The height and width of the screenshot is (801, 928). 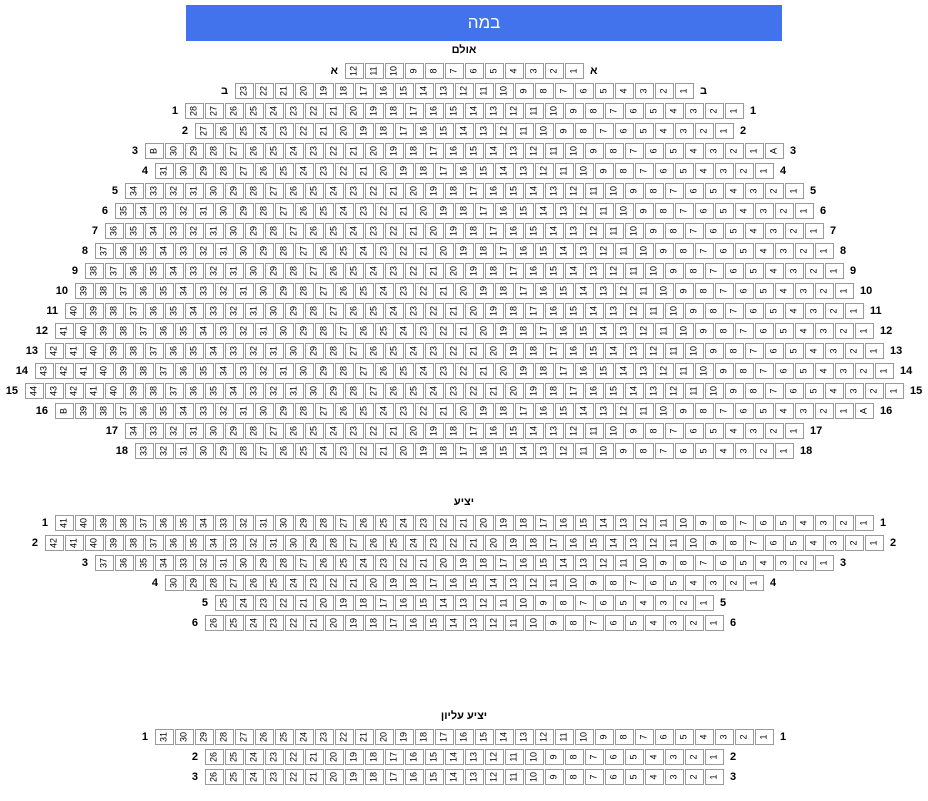 What do you see at coordinates (404, 331) in the screenshot?
I see `seat: 24` at bounding box center [404, 331].